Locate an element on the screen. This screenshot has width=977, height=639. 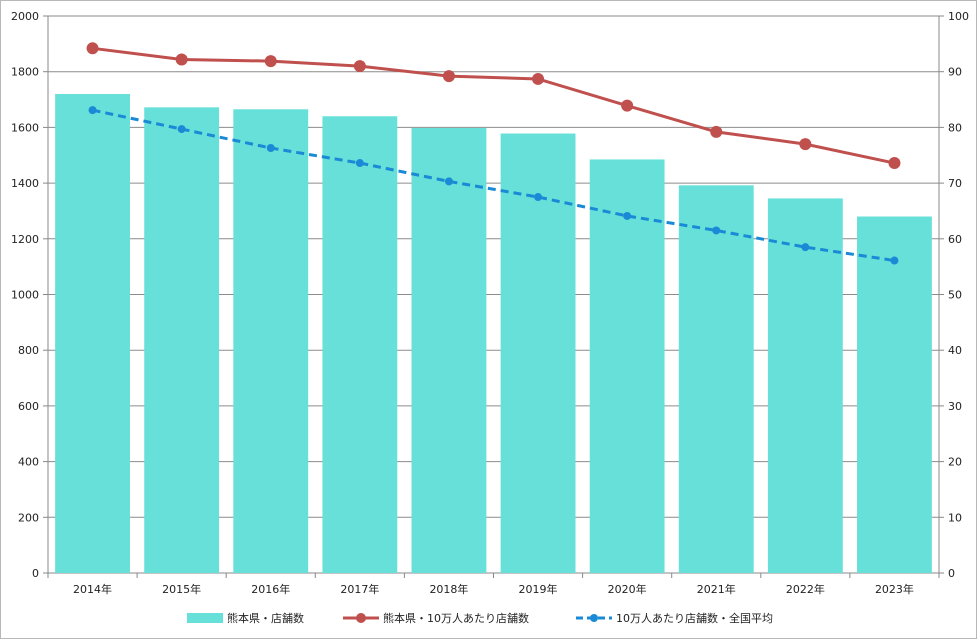
y-right-tick-label: 20 is located at coordinates (955, 462).